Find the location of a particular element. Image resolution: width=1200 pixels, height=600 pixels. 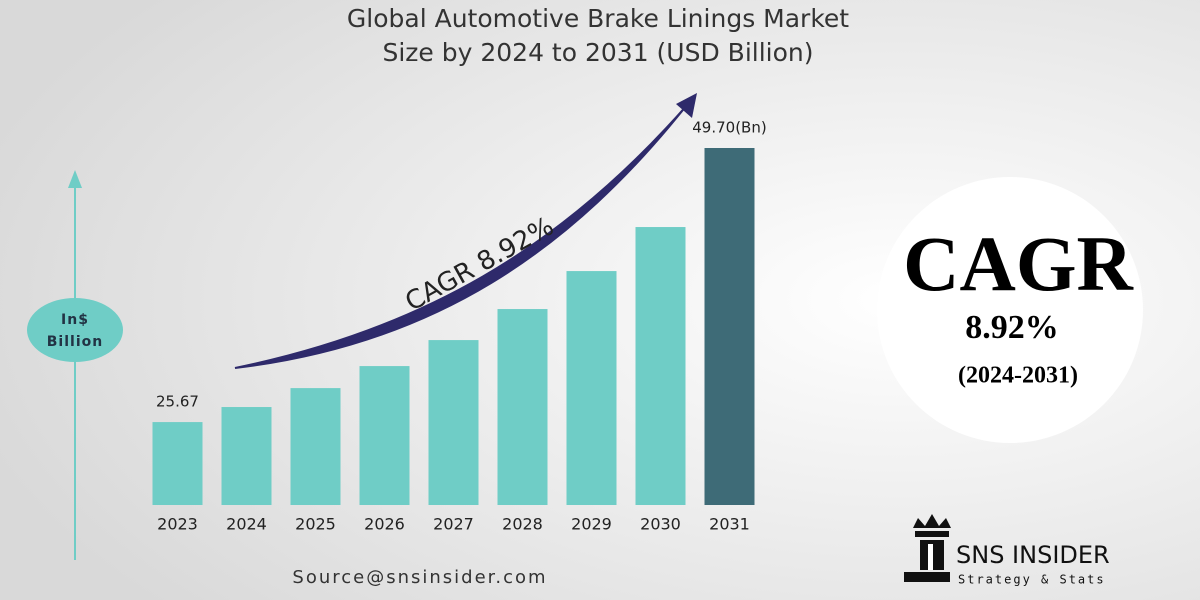

x-tick-label: 2026 is located at coordinates (384, 524).